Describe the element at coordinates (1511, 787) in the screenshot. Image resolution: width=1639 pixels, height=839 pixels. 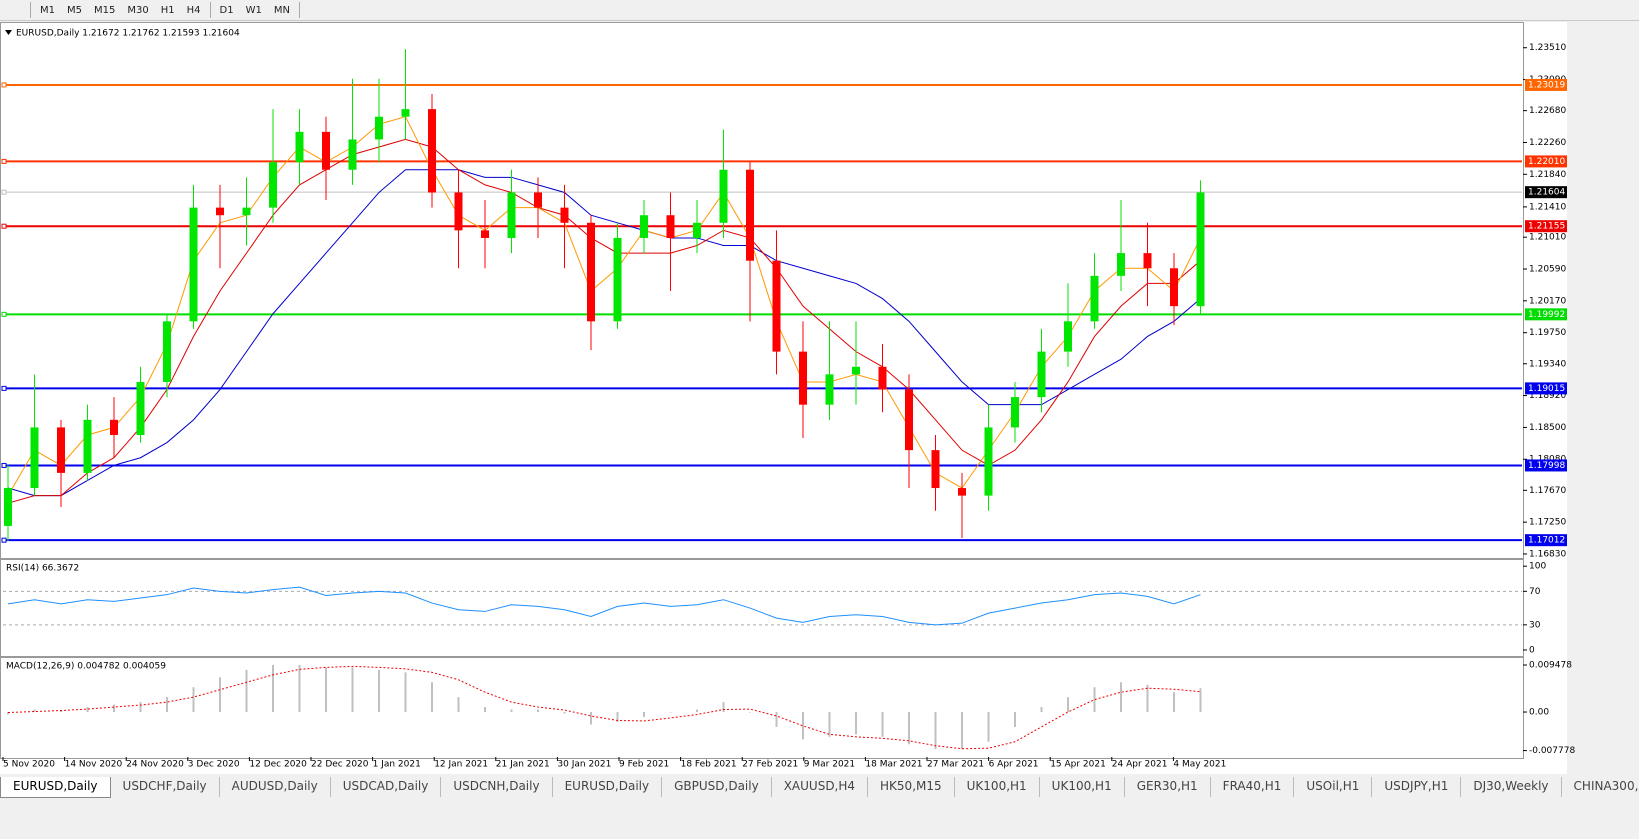
I see `chart-tab: DJ30,Weekly` at that location.